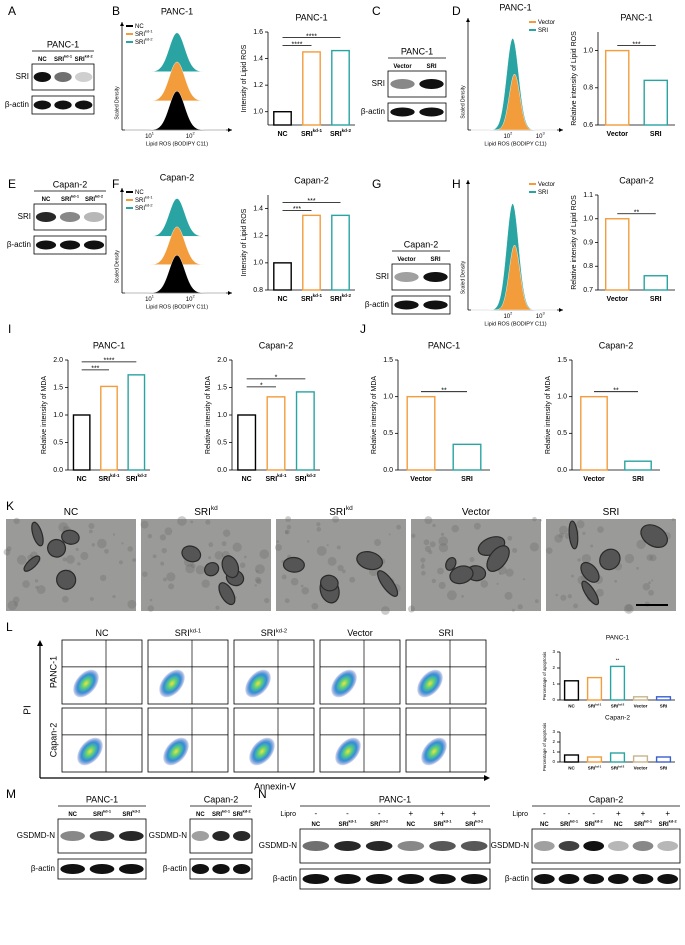 Image resolution: width=685 pixels, height=945 pixels. What do you see at coordinates (117, 103) in the screenshot?
I see `histogram-y-label: Scaled Density` at bounding box center [117, 103].